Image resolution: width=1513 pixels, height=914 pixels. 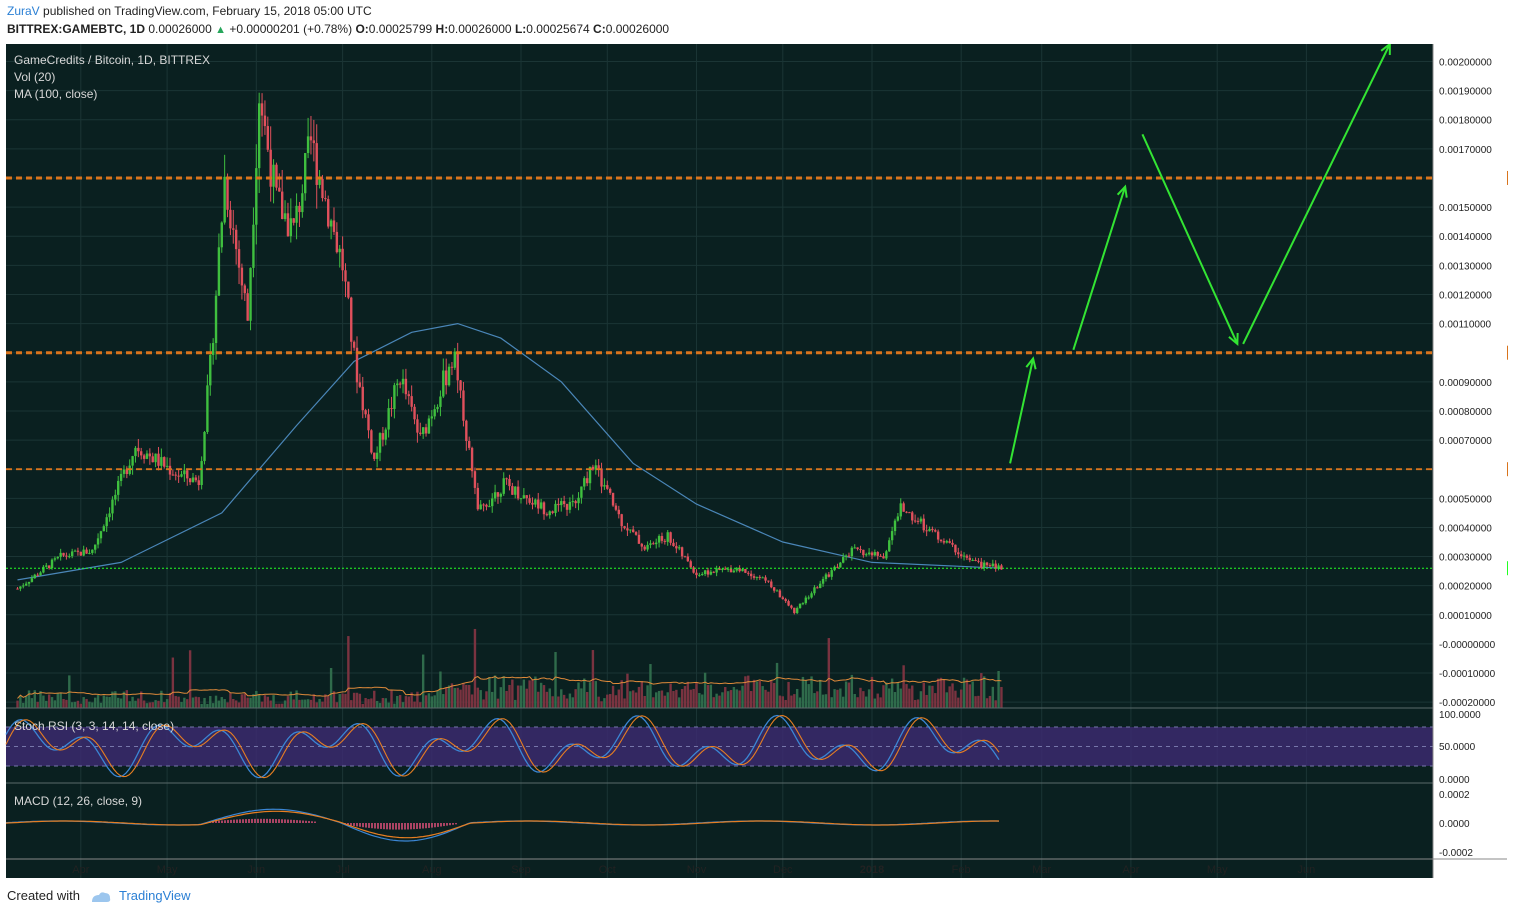 I want to click on low-label: L:, so click(x=520, y=29).